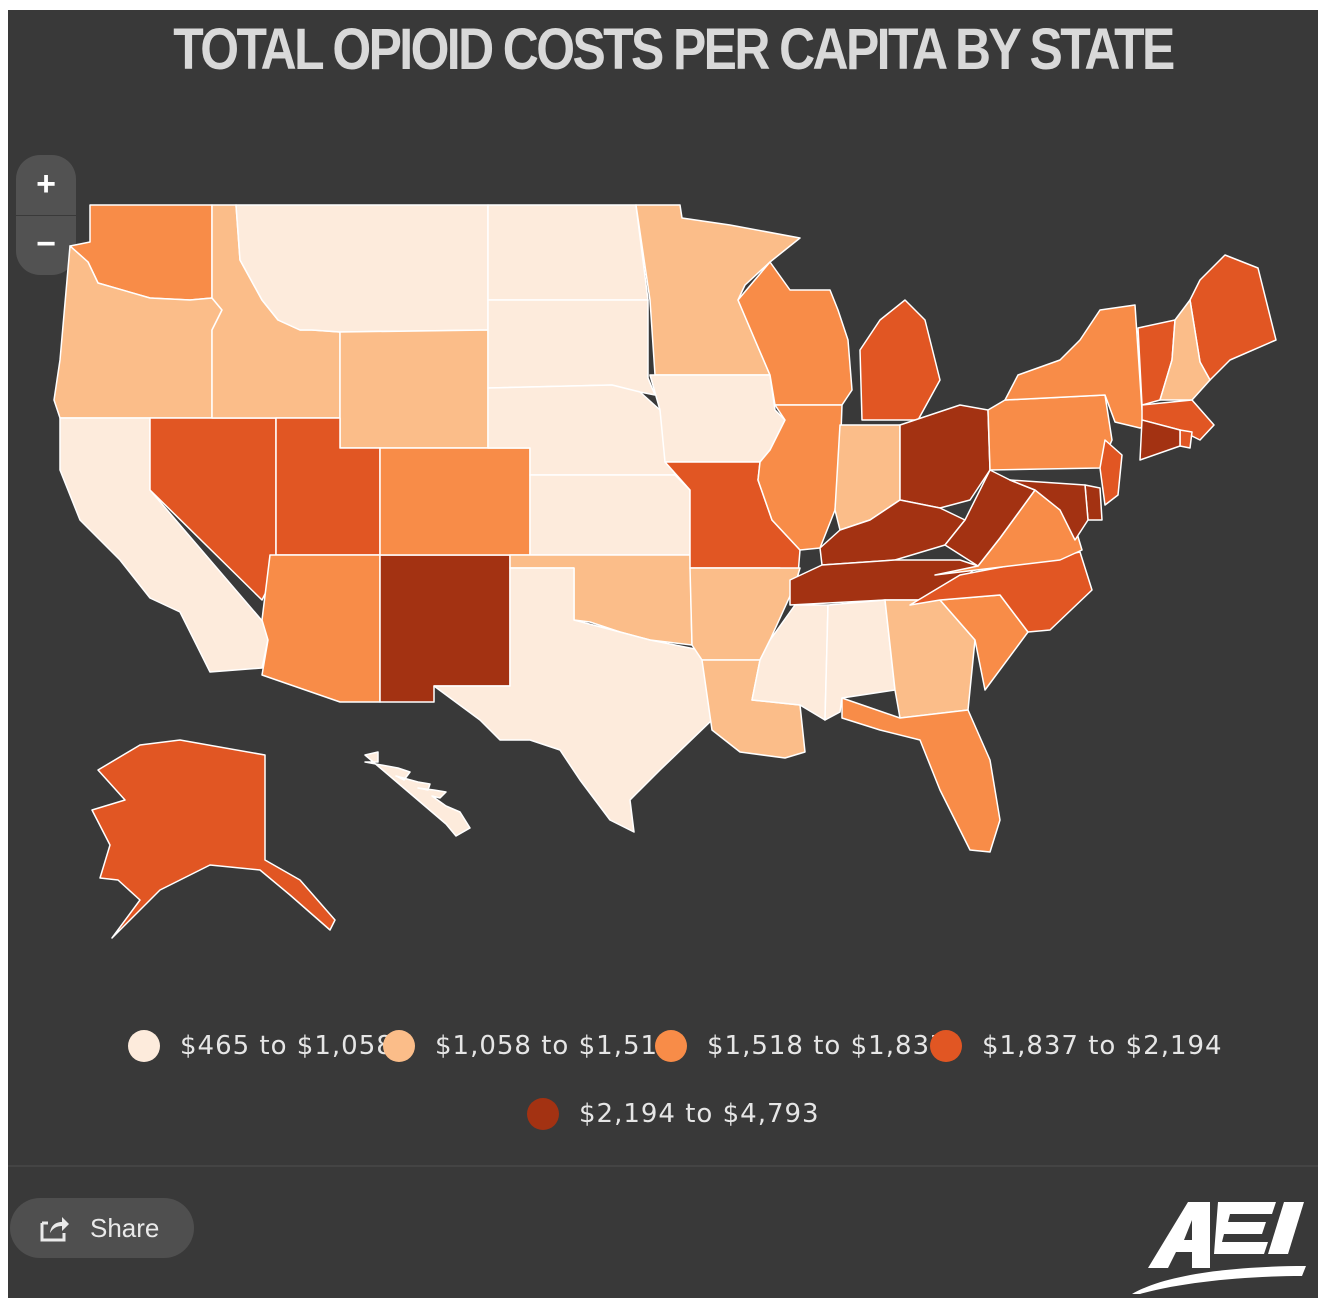  I want to click on state-wy, so click(414, 389).